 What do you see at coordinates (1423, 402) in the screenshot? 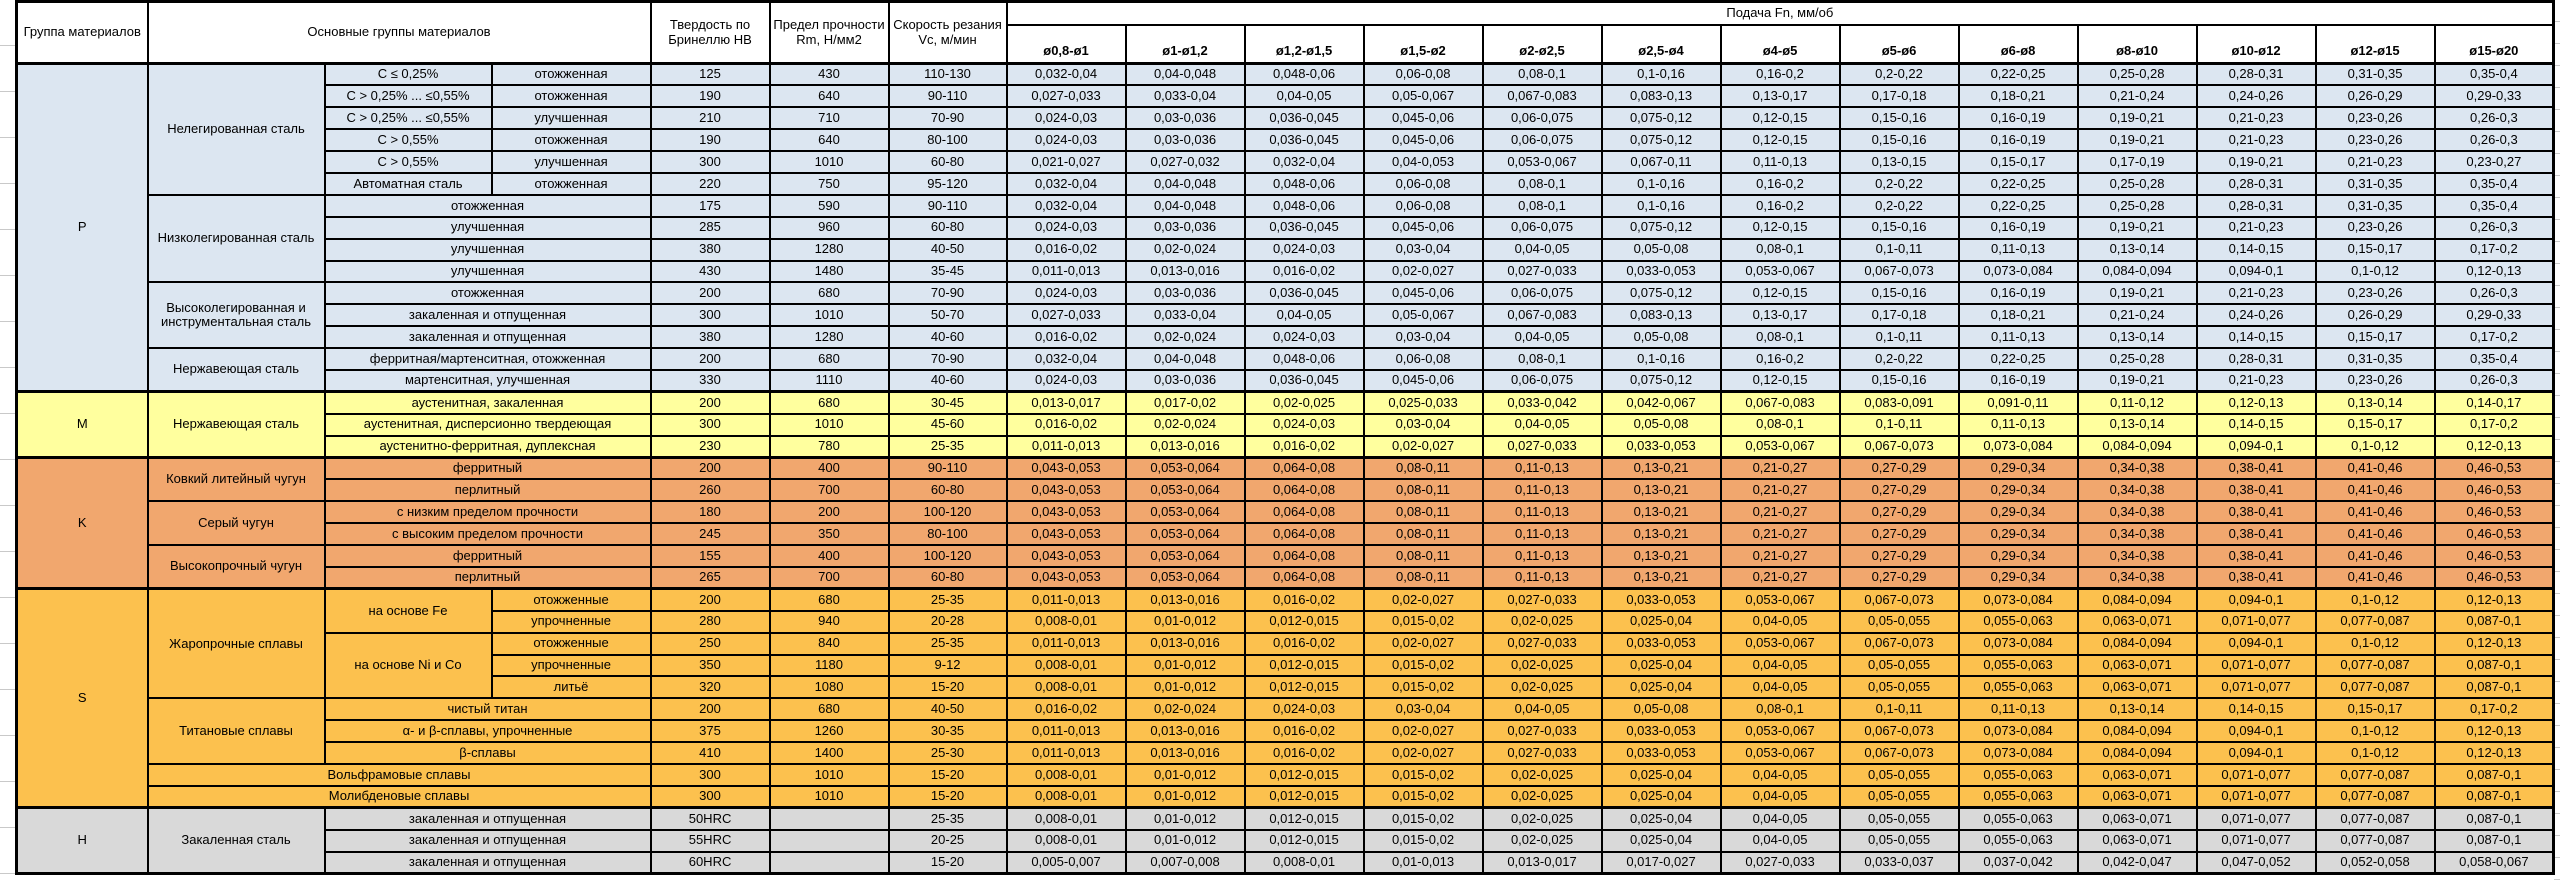
I see `feed-cell: 0,025-0,033` at bounding box center [1423, 402].